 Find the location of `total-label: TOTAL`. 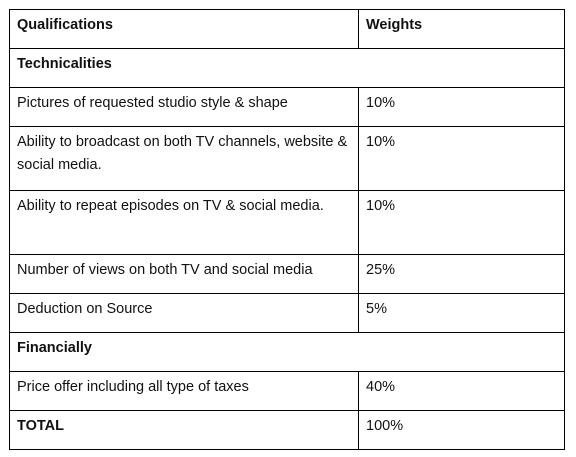

total-label: TOTAL is located at coordinates (184, 430).